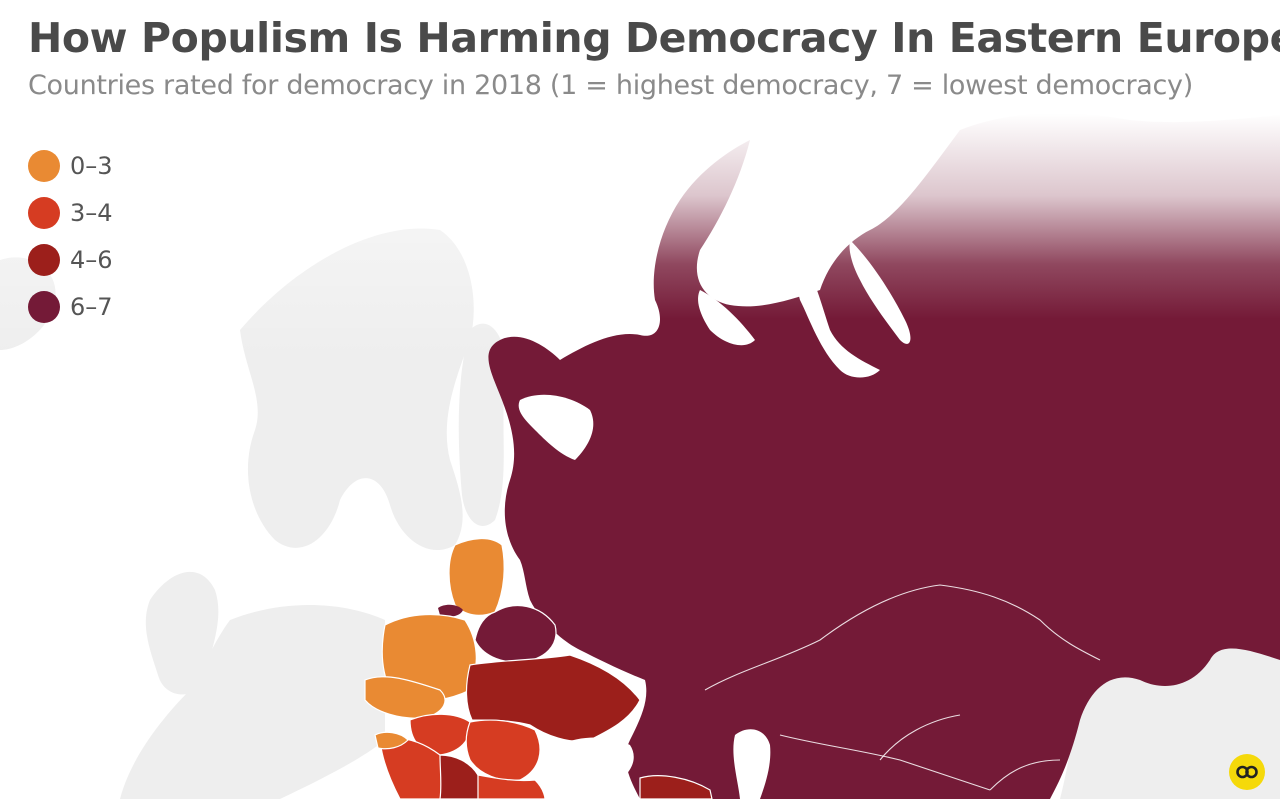 The height and width of the screenshot is (799, 1280). Describe the element at coordinates (593, 764) in the screenshot. I see `black-sea` at that location.